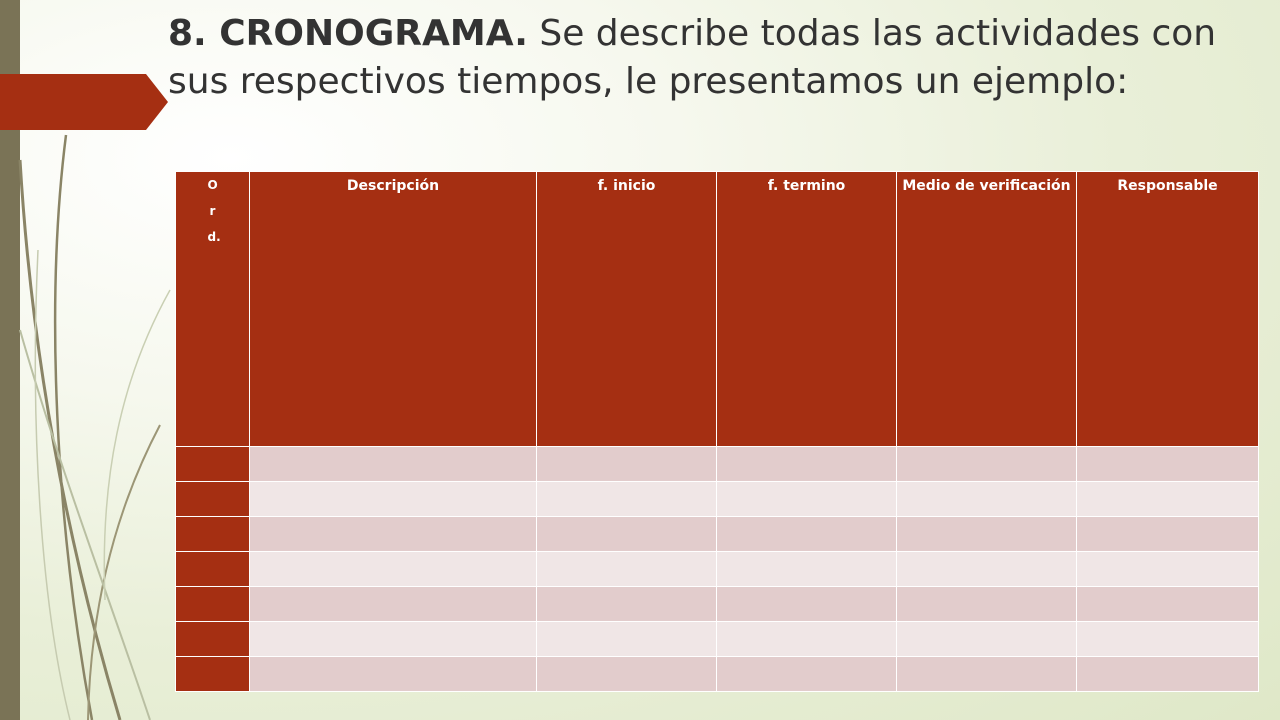  What do you see at coordinates (348, 33) in the screenshot?
I see `title-bold-part: 8. CRONOGRAMA.` at bounding box center [348, 33].